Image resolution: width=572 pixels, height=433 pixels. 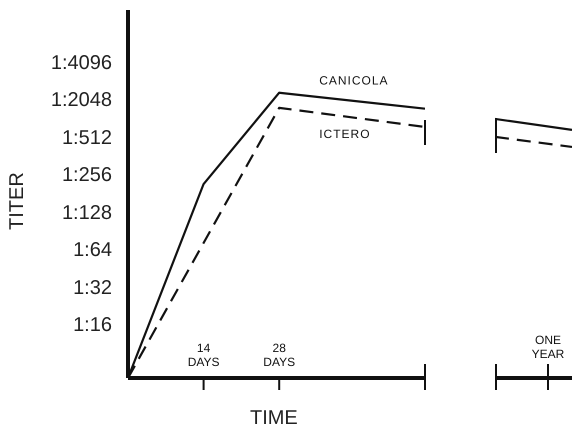 I want to click on x-tick-label: 28 DAYS, so click(x=279, y=355).